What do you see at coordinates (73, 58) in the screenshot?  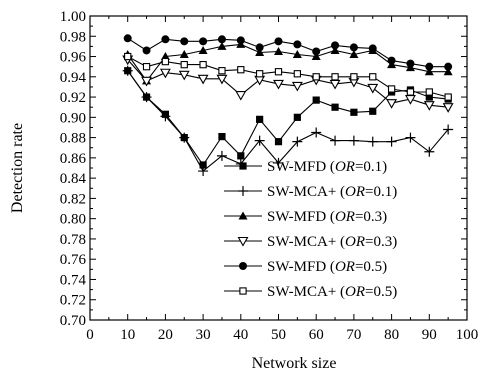 I see `y-tick-label: 0.96` at bounding box center [73, 58].